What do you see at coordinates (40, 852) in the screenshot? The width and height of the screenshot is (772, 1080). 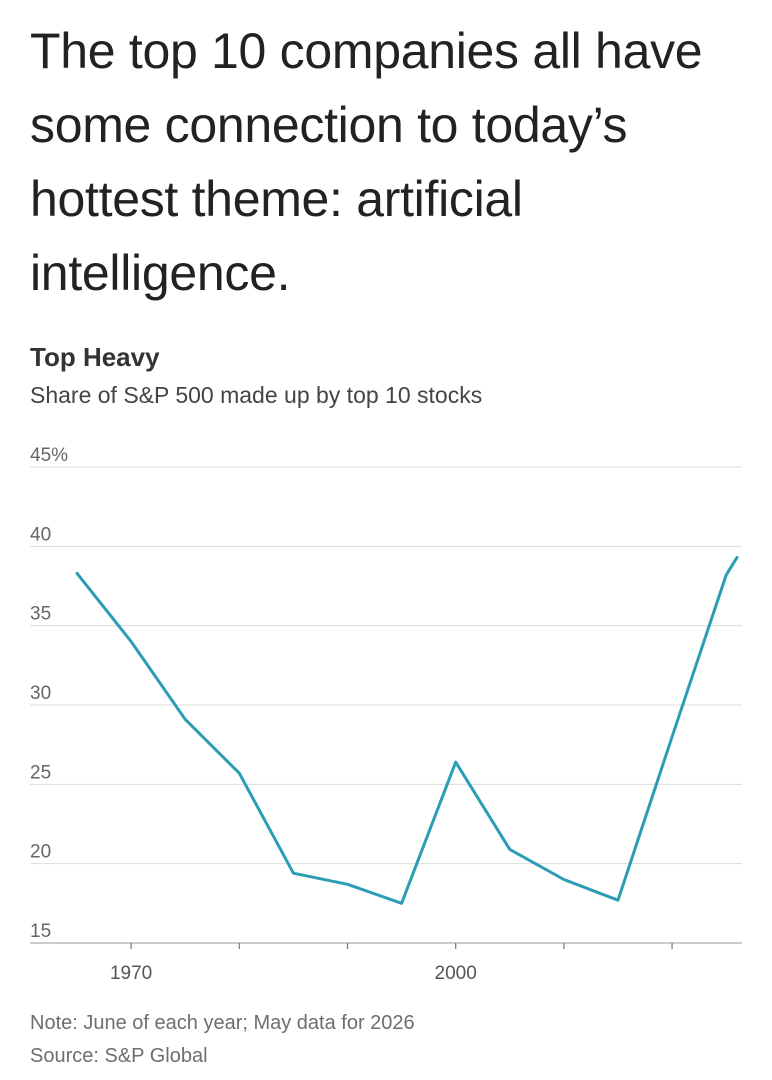 I see `y-tick-label-20: 20` at bounding box center [40, 852].